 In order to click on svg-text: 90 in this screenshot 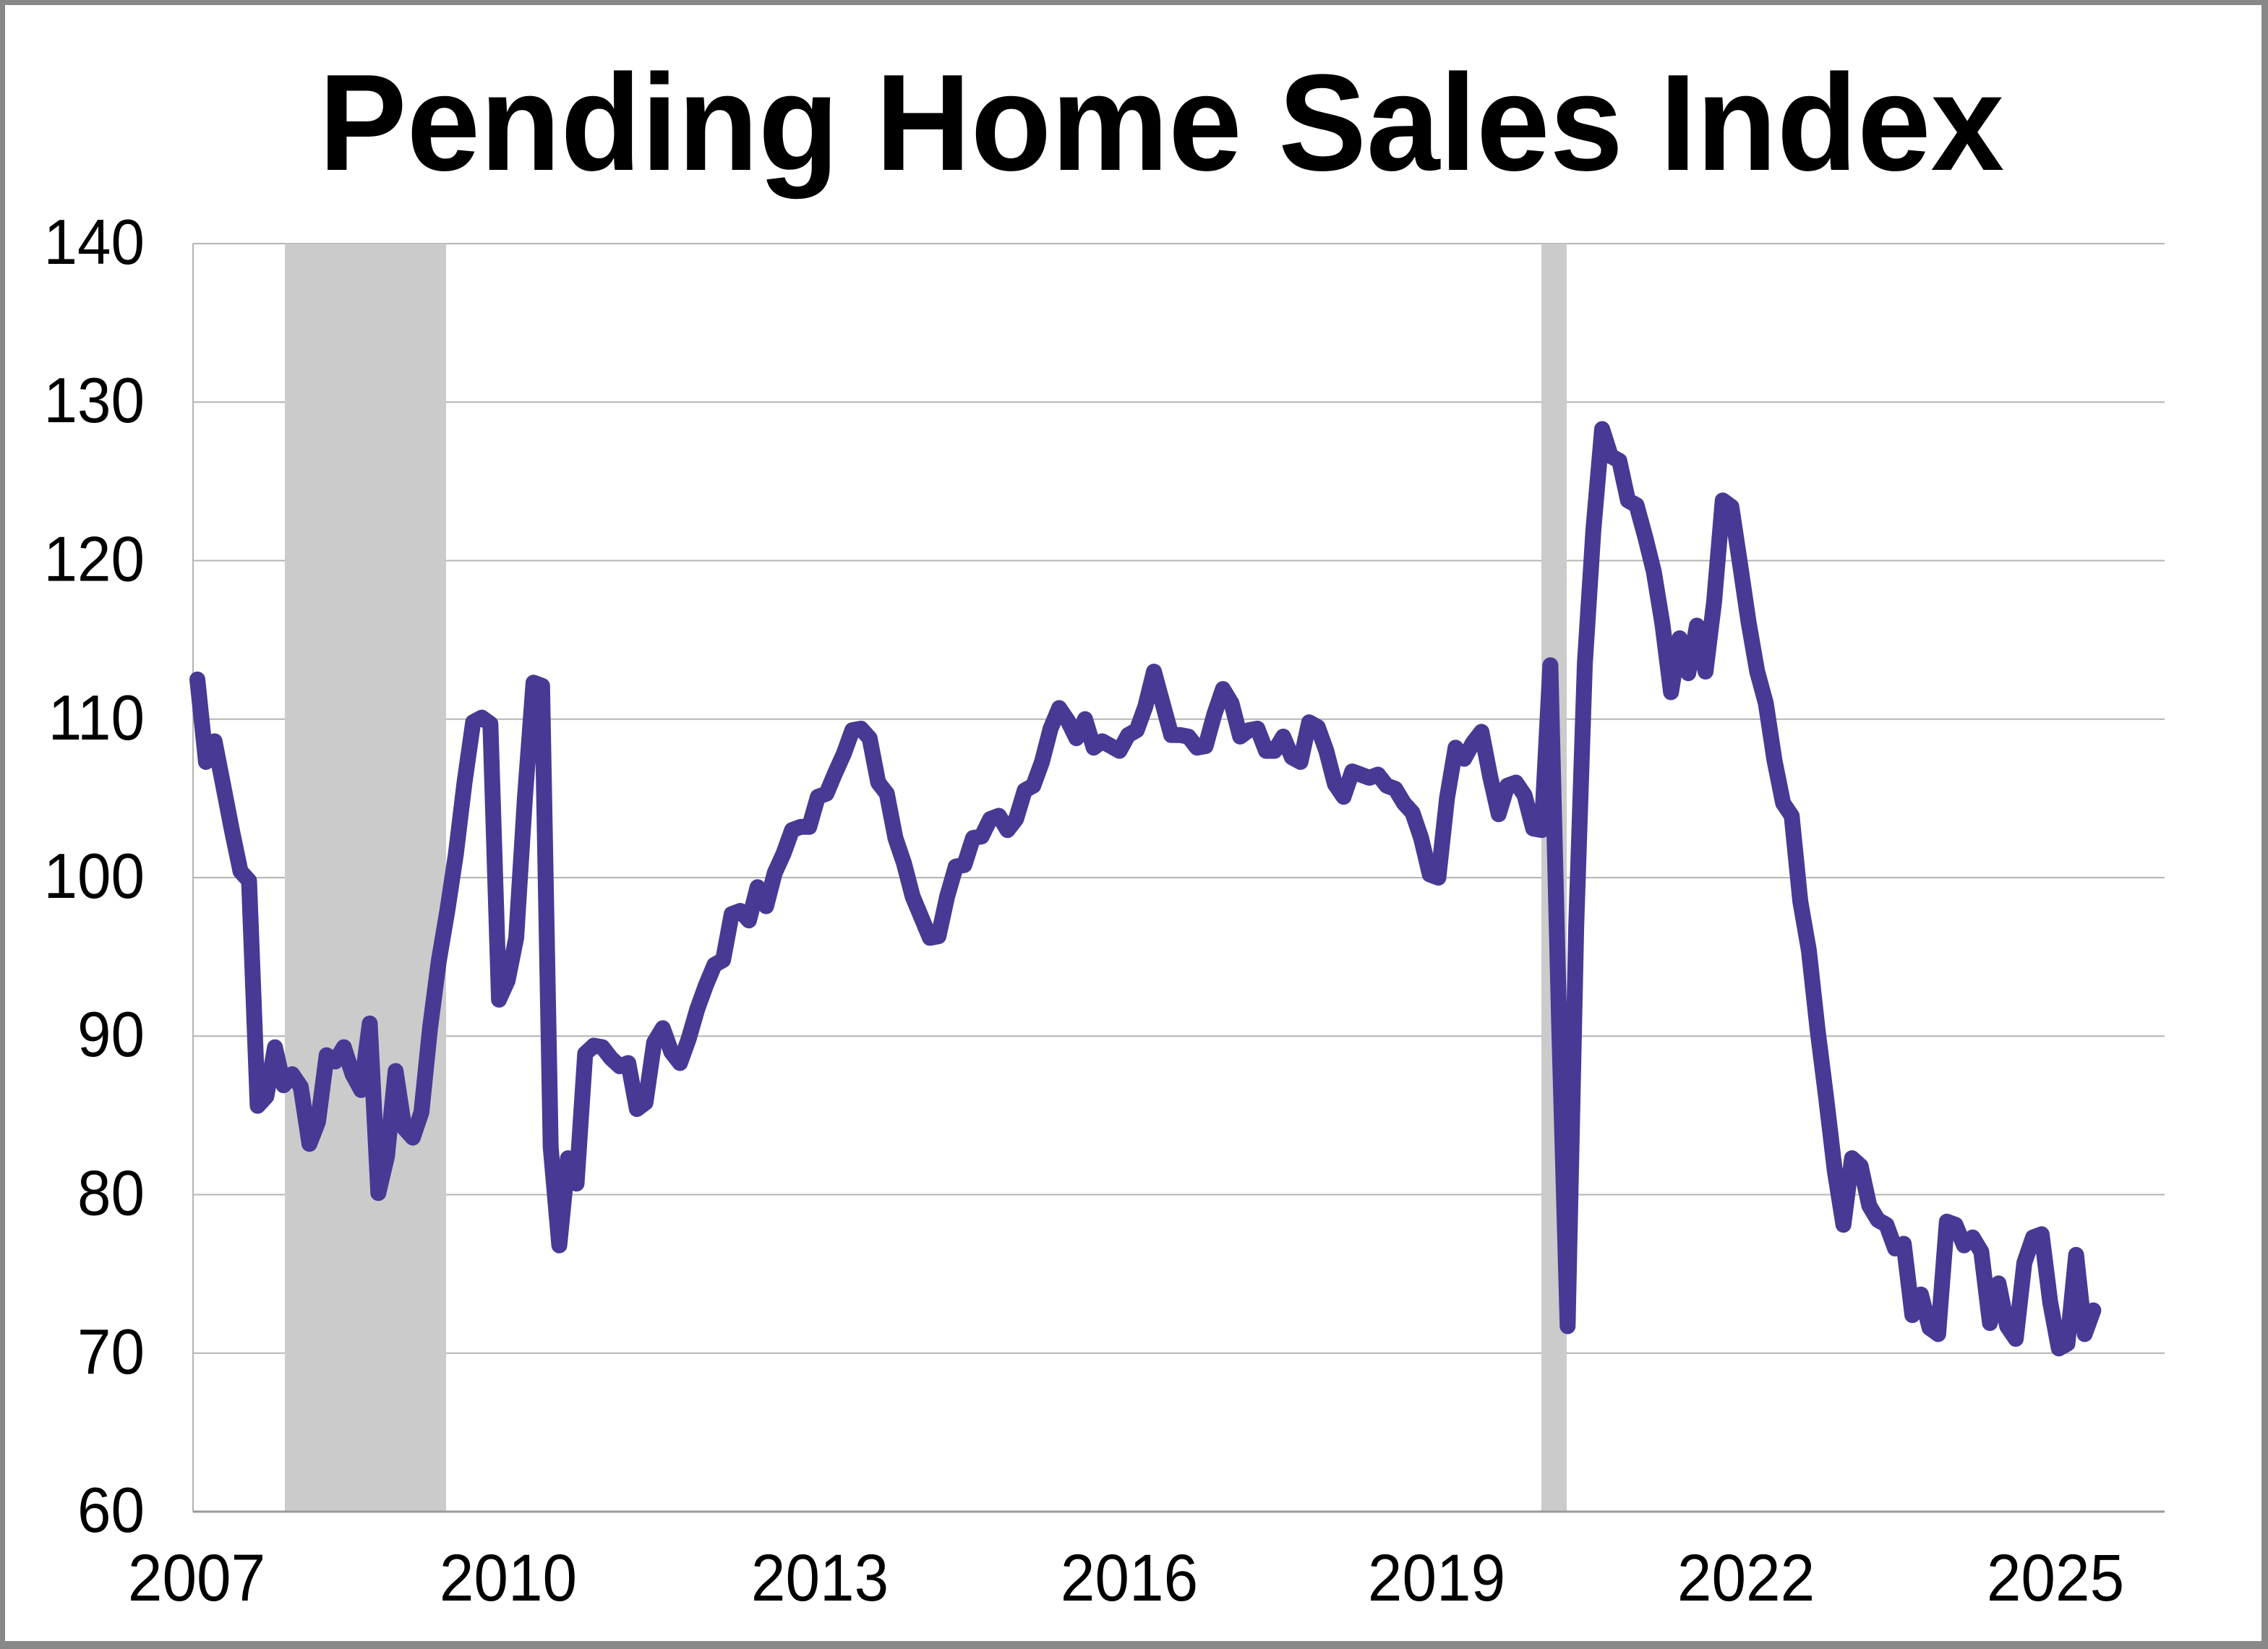, I will do `click(111, 1034)`.